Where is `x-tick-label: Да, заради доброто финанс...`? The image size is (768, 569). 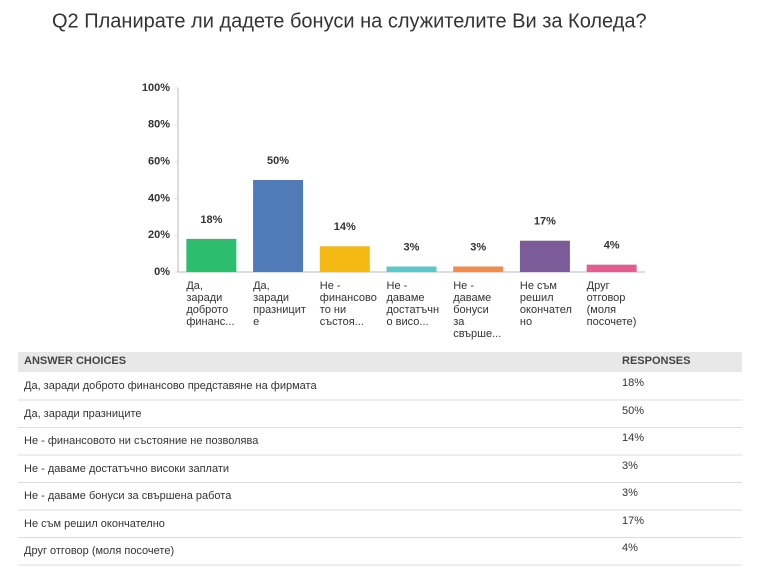 x-tick-label: Да, заради доброто финанс... is located at coordinates (210, 304).